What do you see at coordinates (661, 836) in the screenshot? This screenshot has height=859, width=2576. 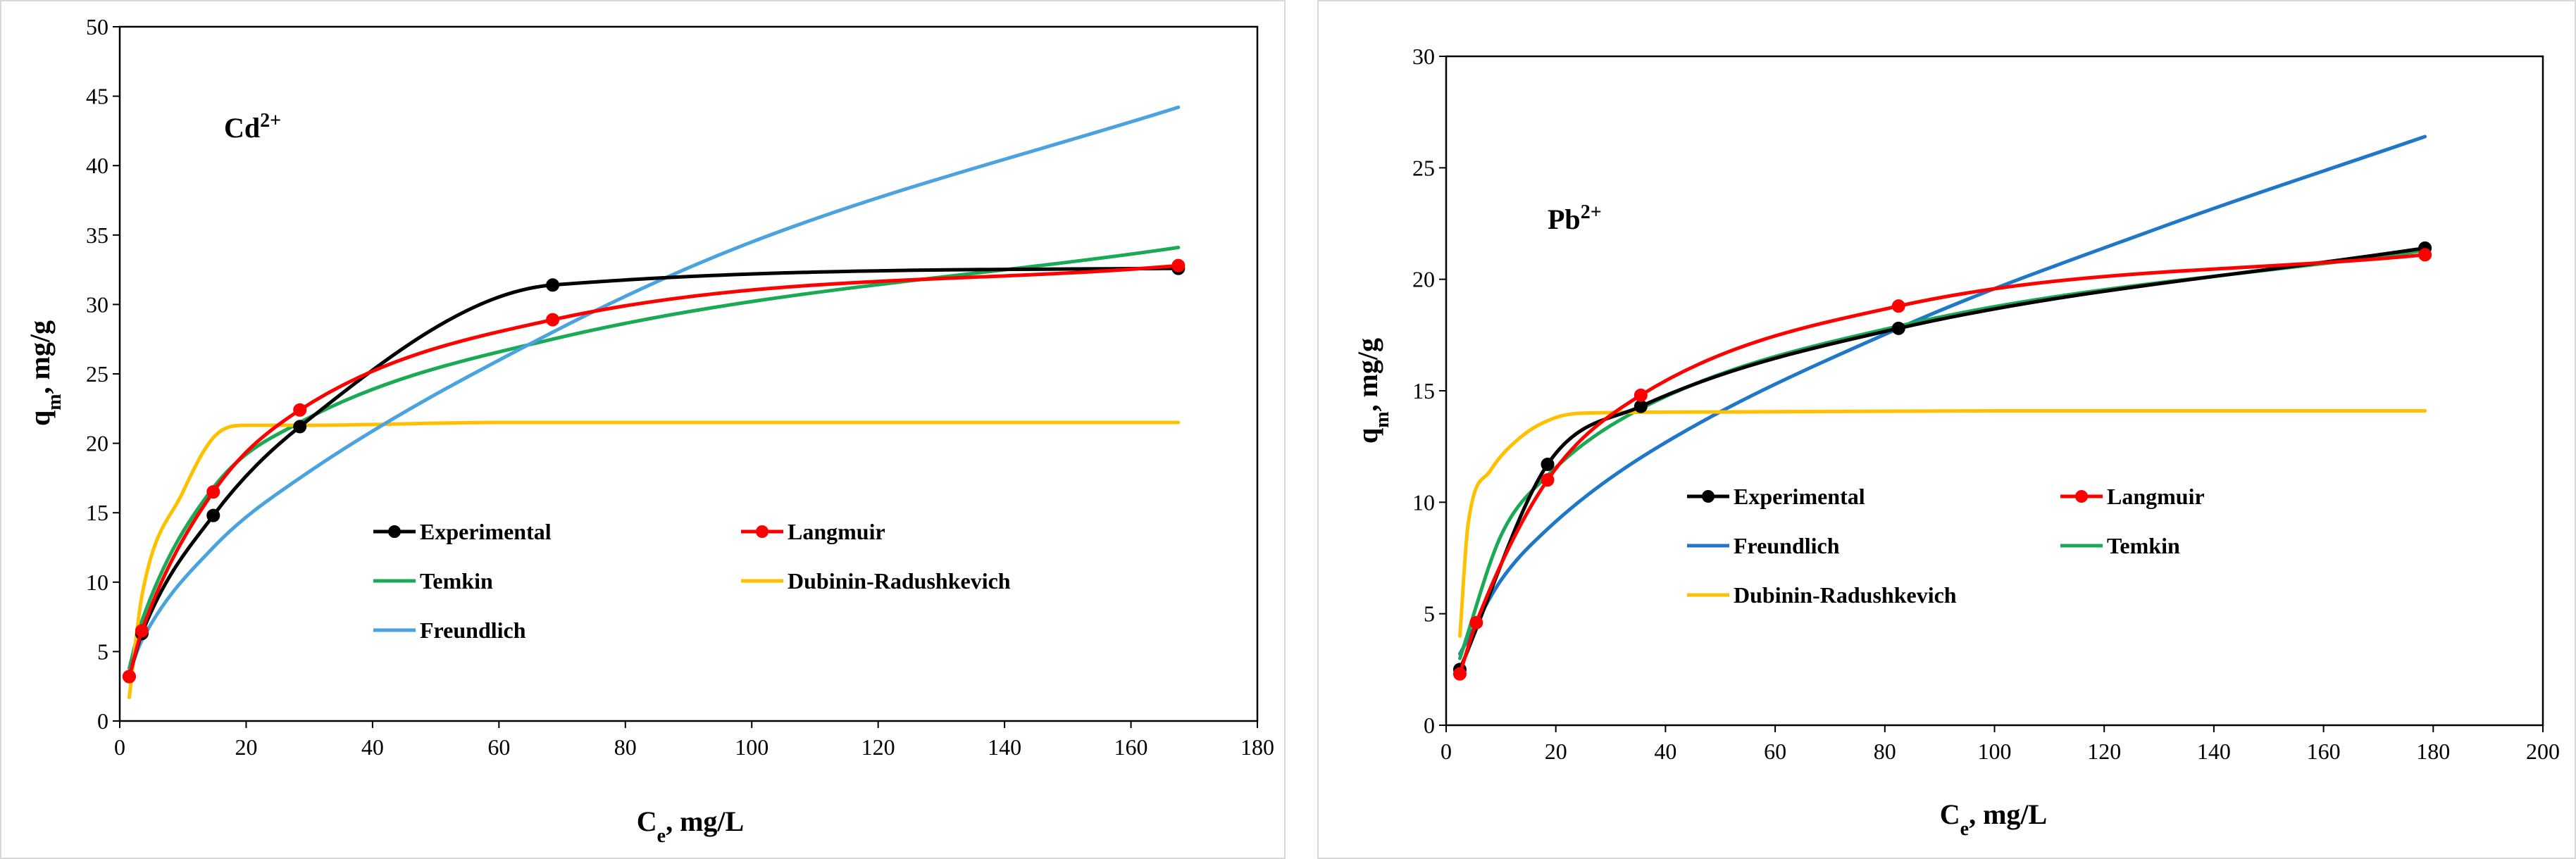 I see `x-axis-title-sub: e` at bounding box center [661, 836].